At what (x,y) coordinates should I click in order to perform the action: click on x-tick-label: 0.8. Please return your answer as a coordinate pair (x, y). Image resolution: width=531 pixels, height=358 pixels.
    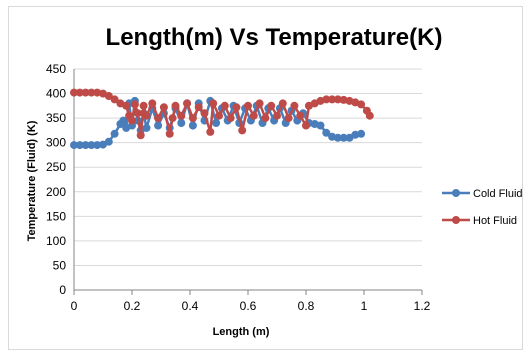
    Looking at the image, I should click on (306, 306).